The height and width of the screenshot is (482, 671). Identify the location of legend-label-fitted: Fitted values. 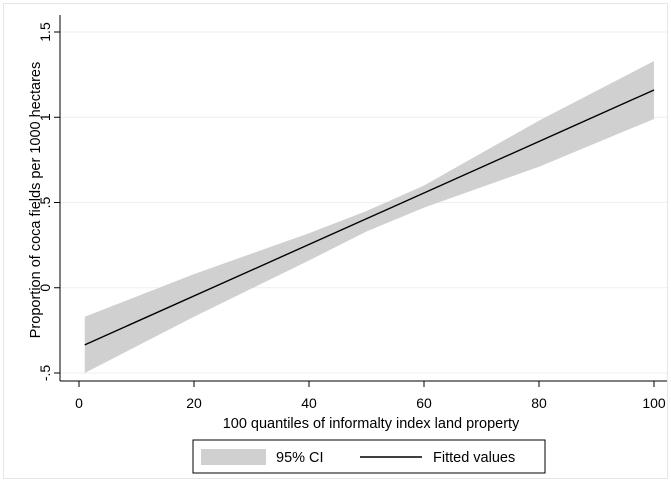
(474, 458).